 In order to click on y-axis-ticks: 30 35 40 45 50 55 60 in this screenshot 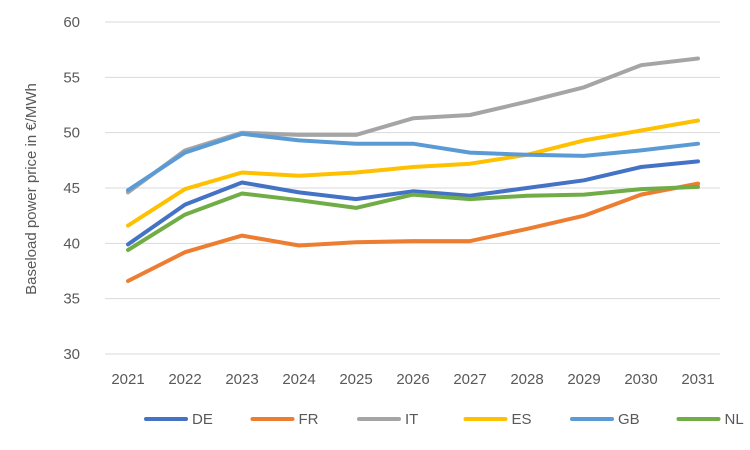, I will do `click(71, 188)`.